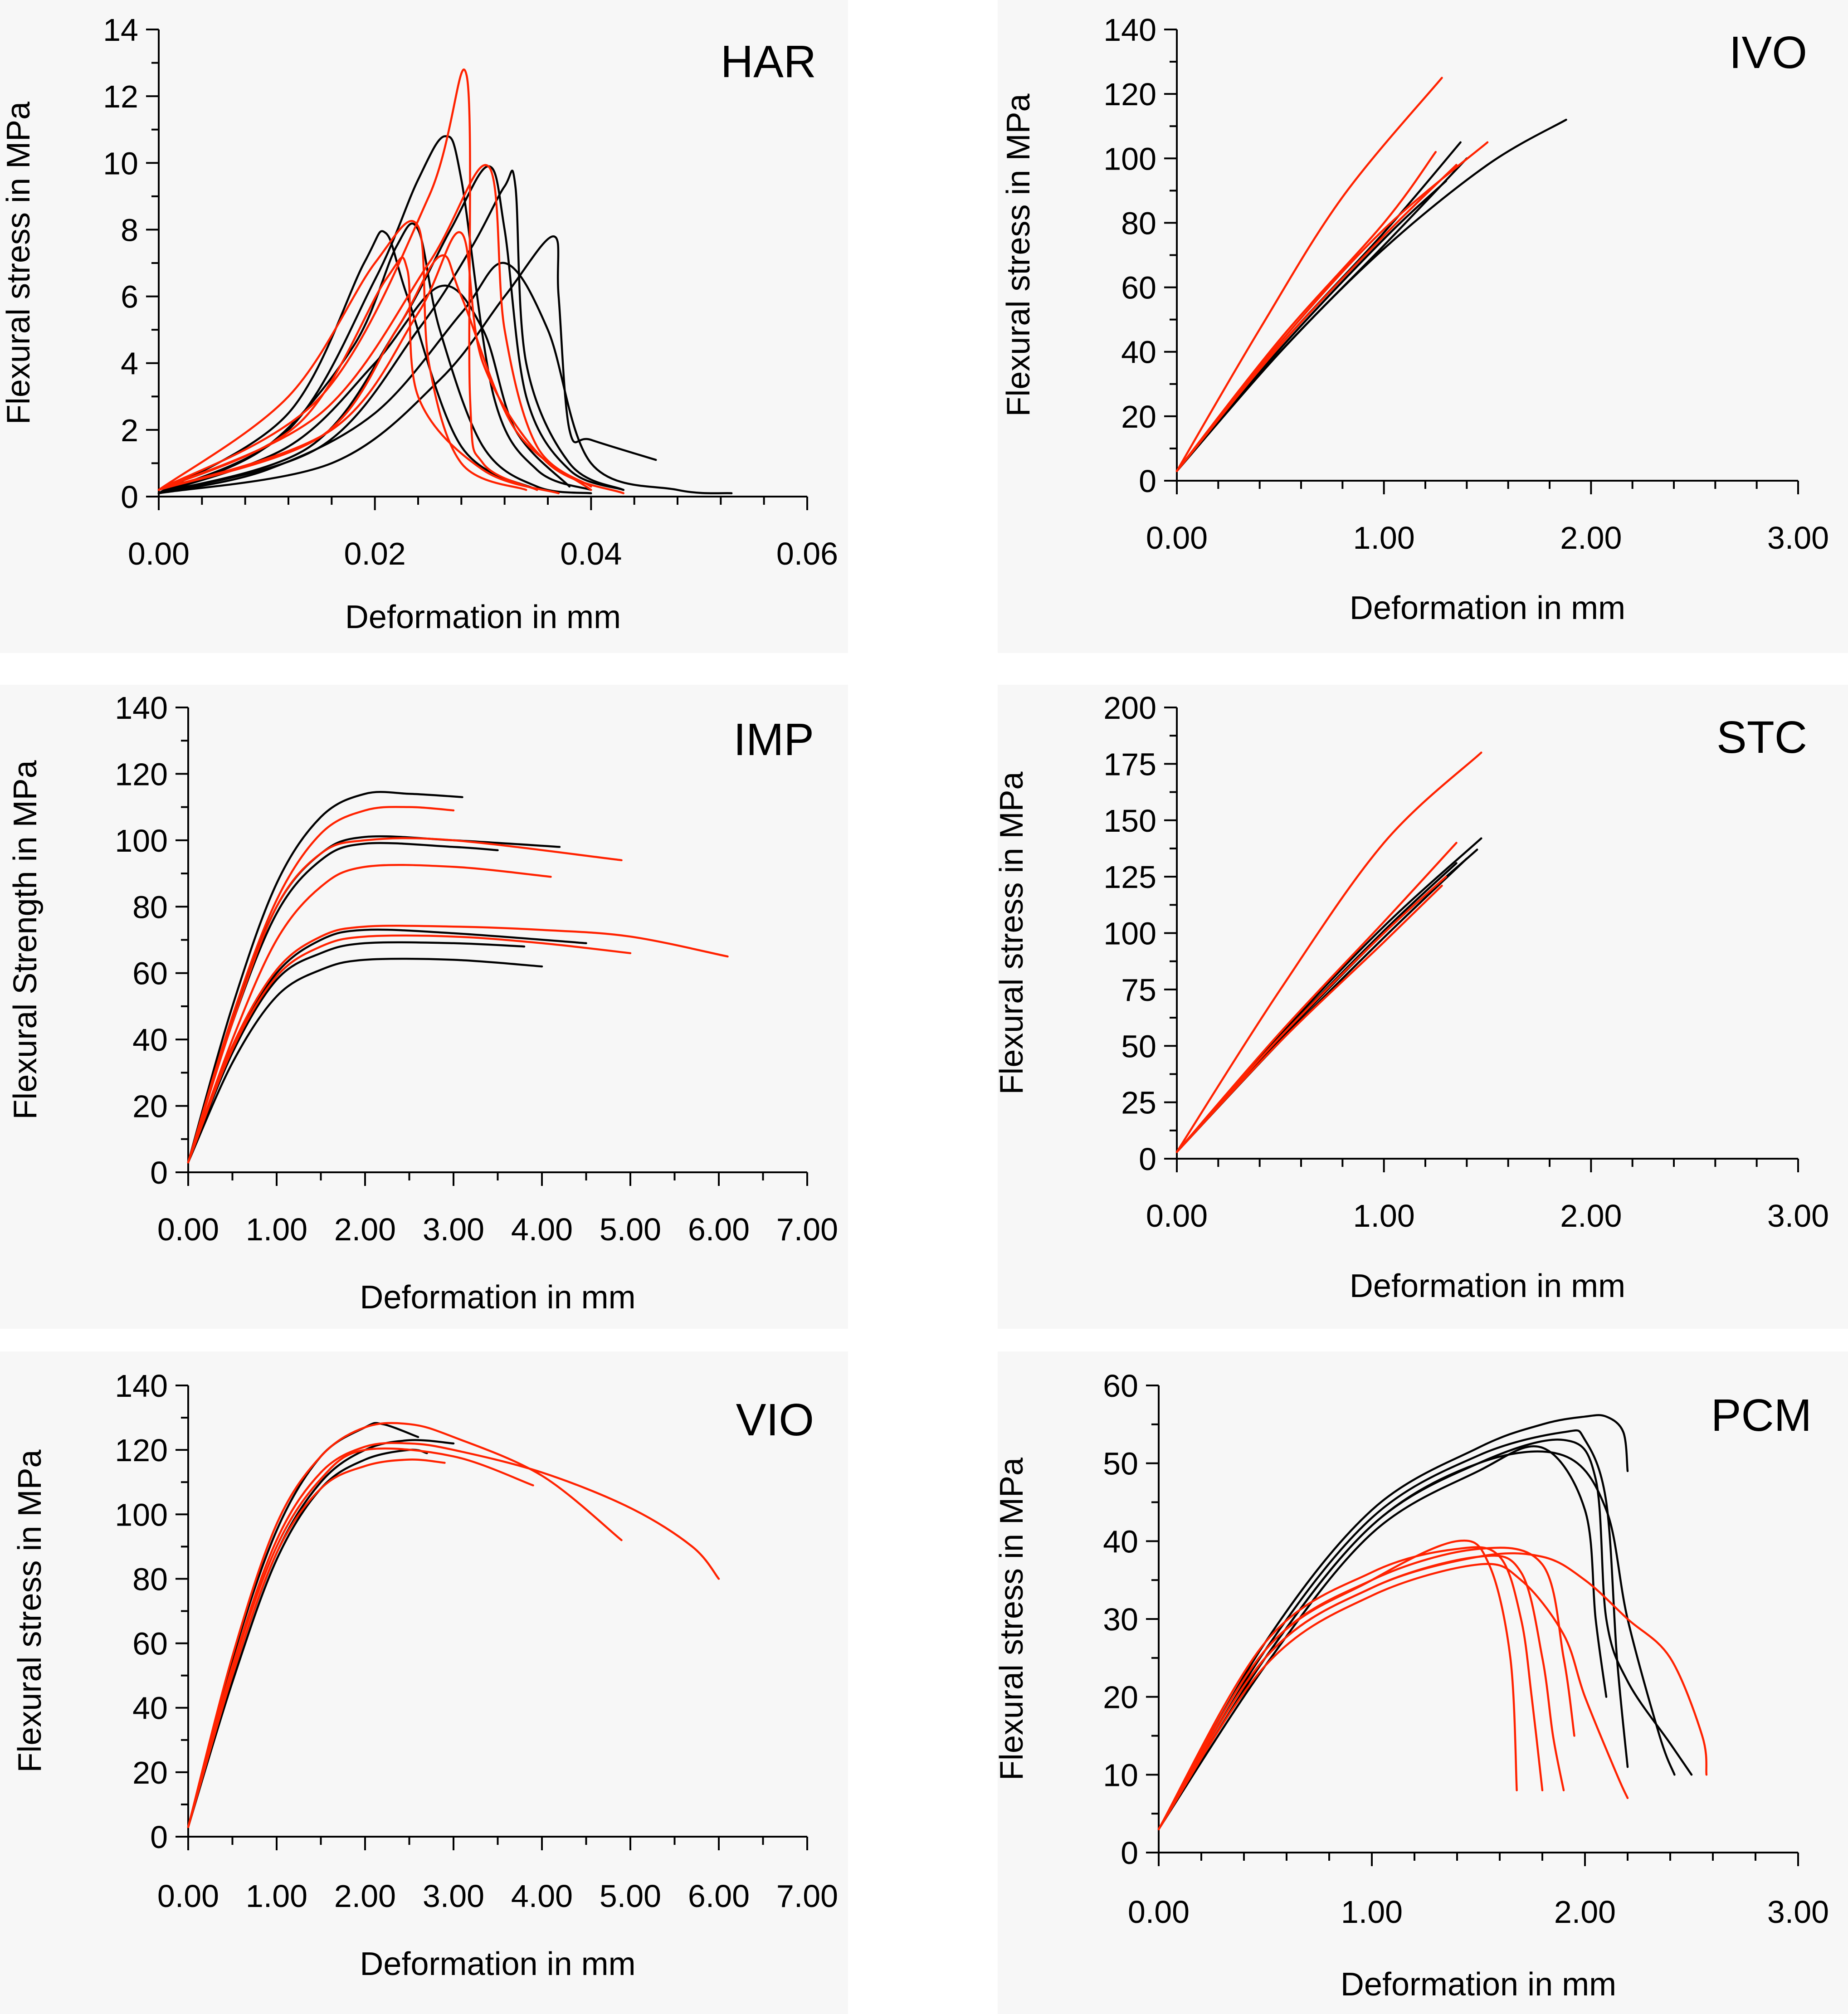  Describe the element at coordinates (775, 1420) in the screenshot. I see `chart-title: VIO` at that location.